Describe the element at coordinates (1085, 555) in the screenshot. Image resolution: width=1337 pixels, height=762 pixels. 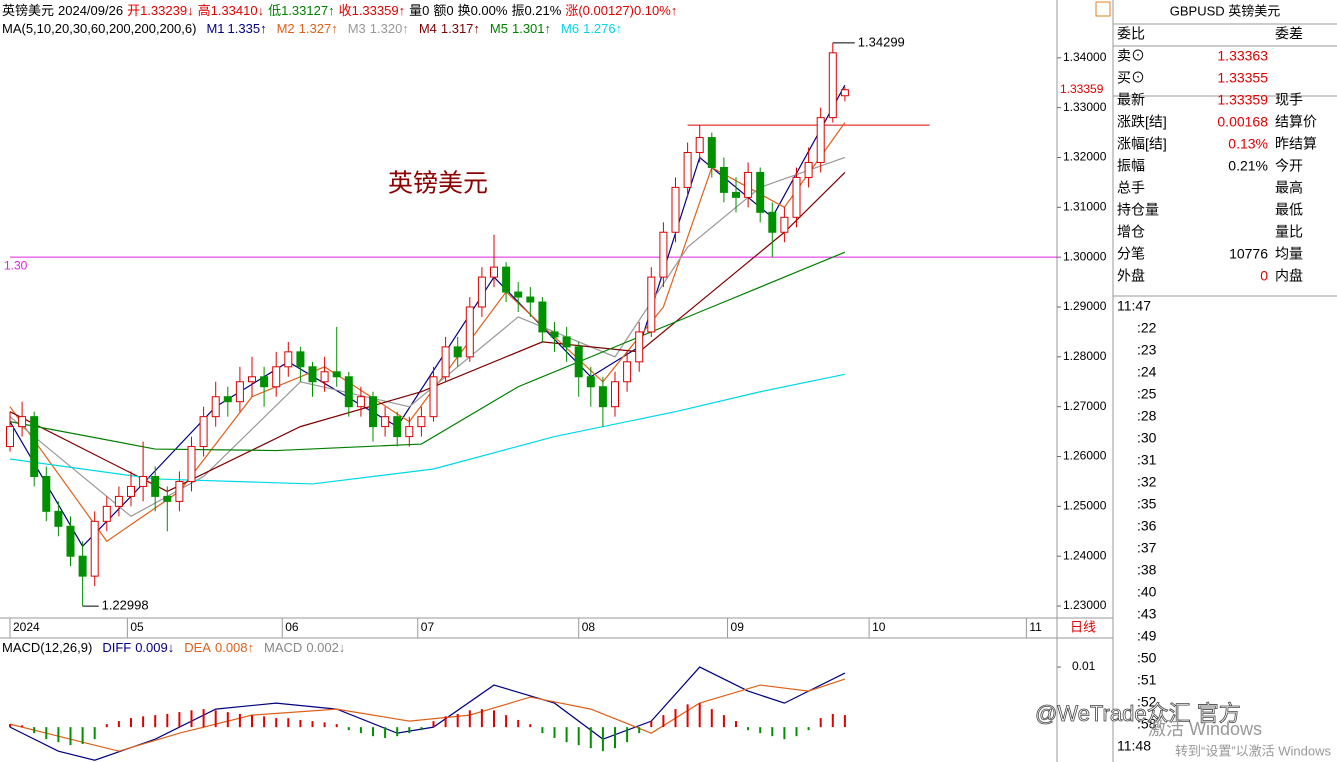
I see `y-tick-label: 1.24000` at that location.